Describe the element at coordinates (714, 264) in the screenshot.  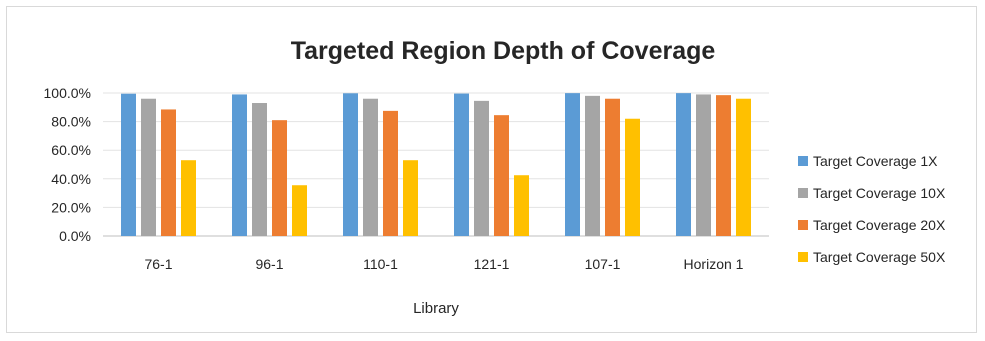
I see `x-tick-label: Horizon 1` at that location.